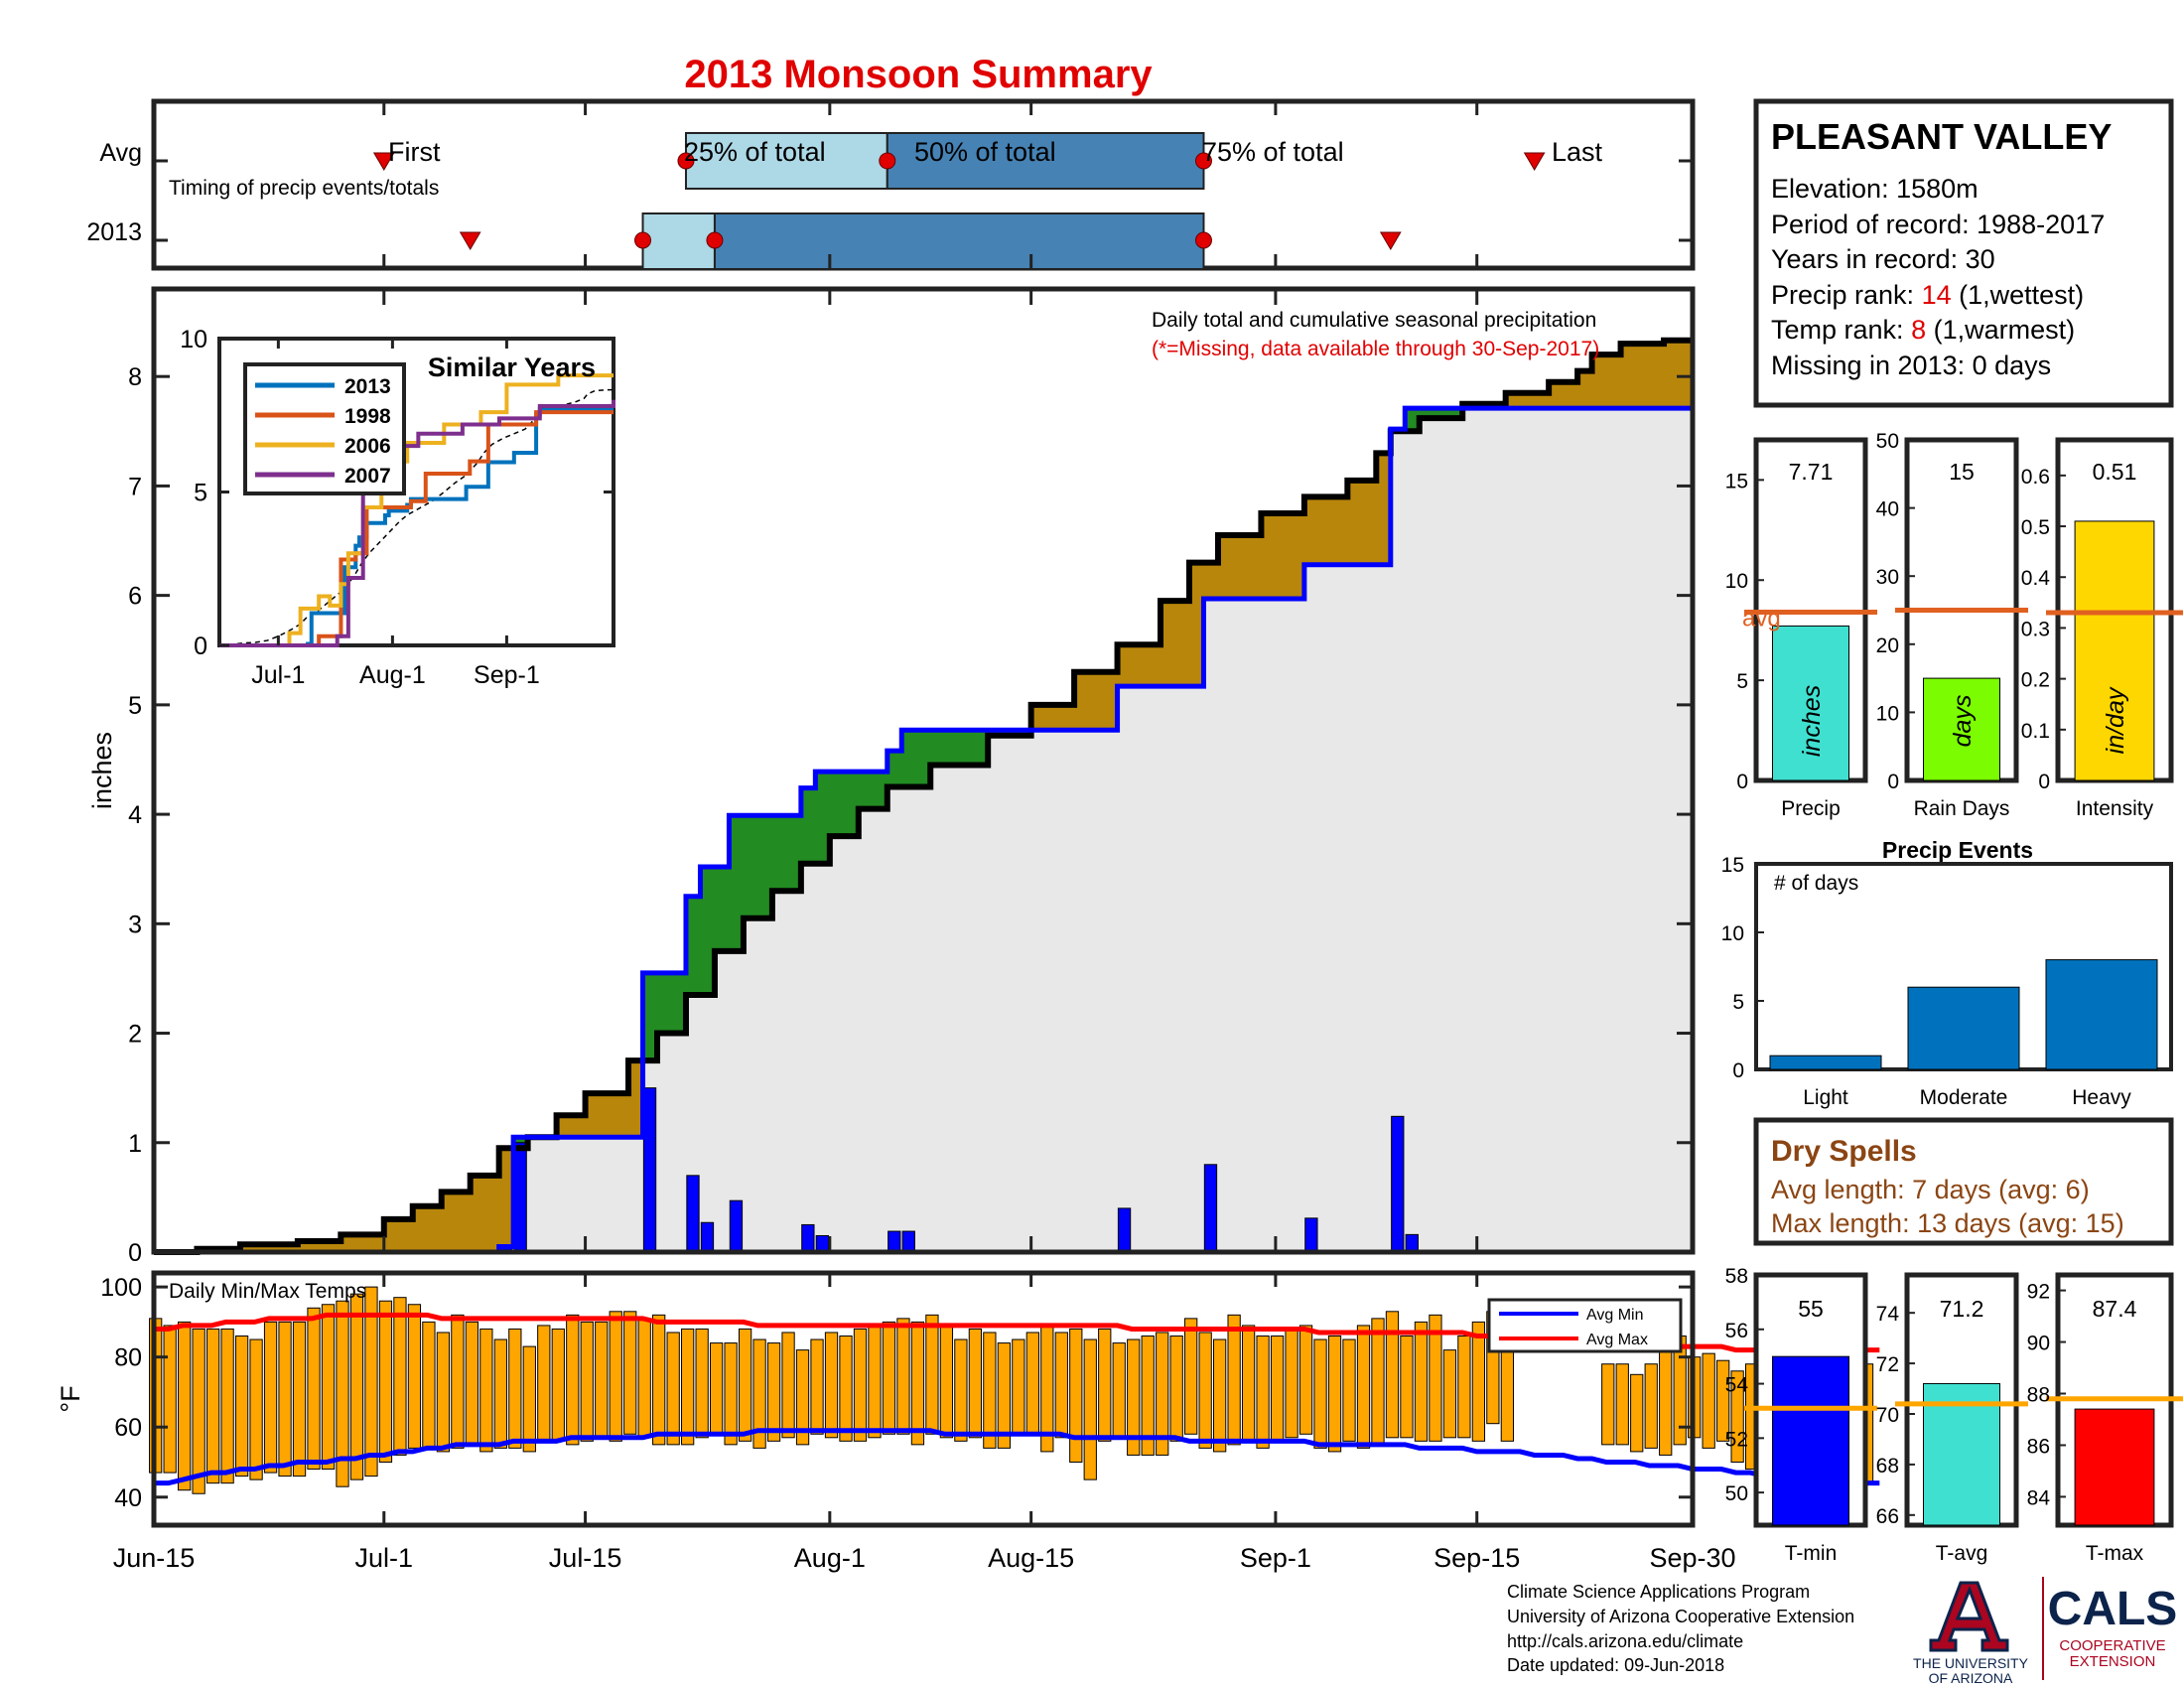  I want to click on inset-series-1998, so click(416, 528).